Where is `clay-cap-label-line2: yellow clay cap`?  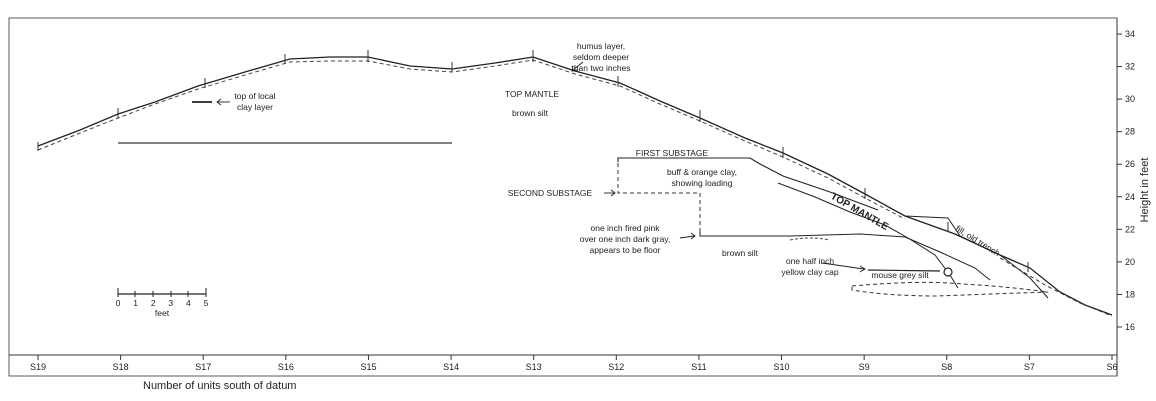 clay-cap-label-line2: yellow clay cap is located at coordinates (809, 272).